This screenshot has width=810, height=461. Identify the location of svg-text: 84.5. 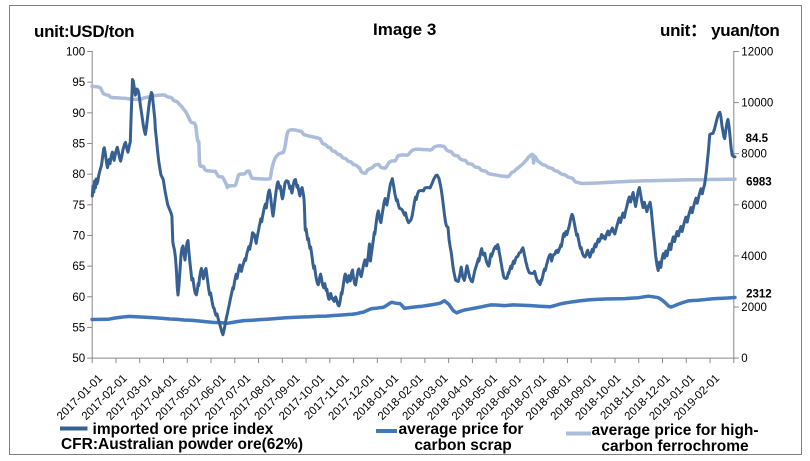
(757, 139).